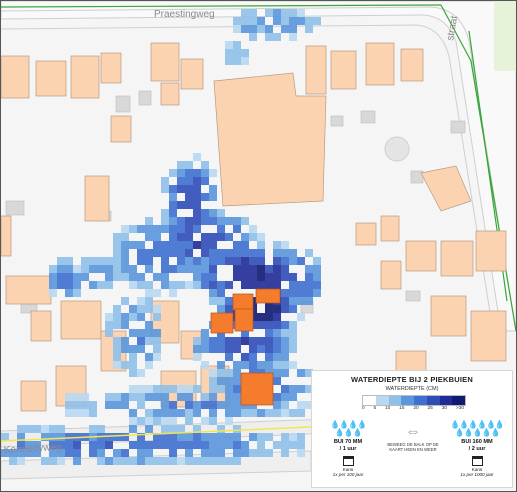 This screenshot has height=492, width=517. What do you see at coordinates (430, 408) in the screenshot?
I see `scale-tick-5: 25` at bounding box center [430, 408].